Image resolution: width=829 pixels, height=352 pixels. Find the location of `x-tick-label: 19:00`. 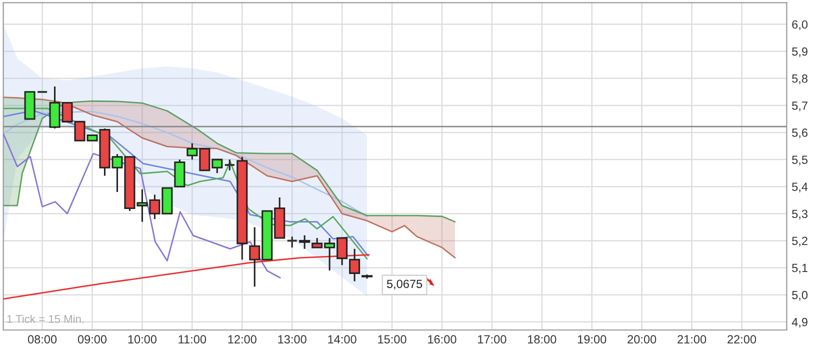

x-tick-label: 19:00 is located at coordinates (592, 339).